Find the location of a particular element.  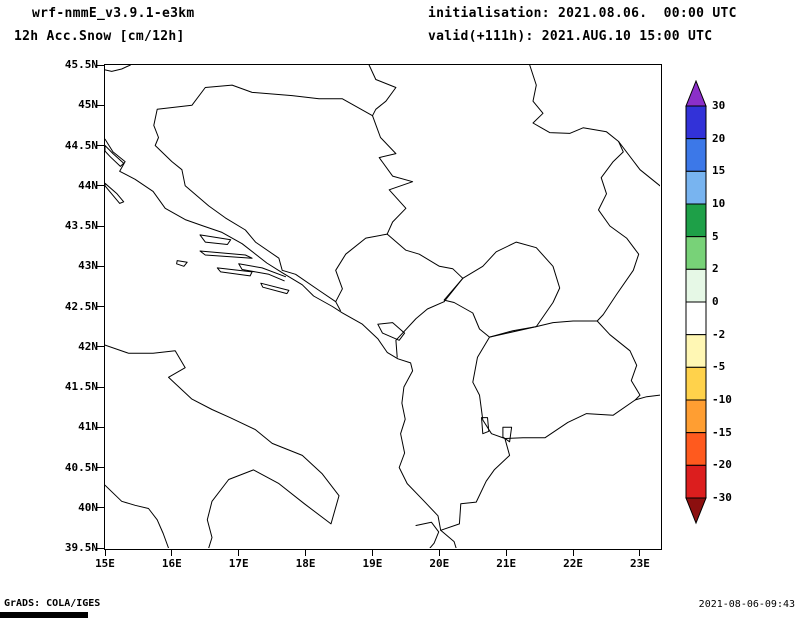

lat-tick-label: 45N is located at coordinates (88, 105).